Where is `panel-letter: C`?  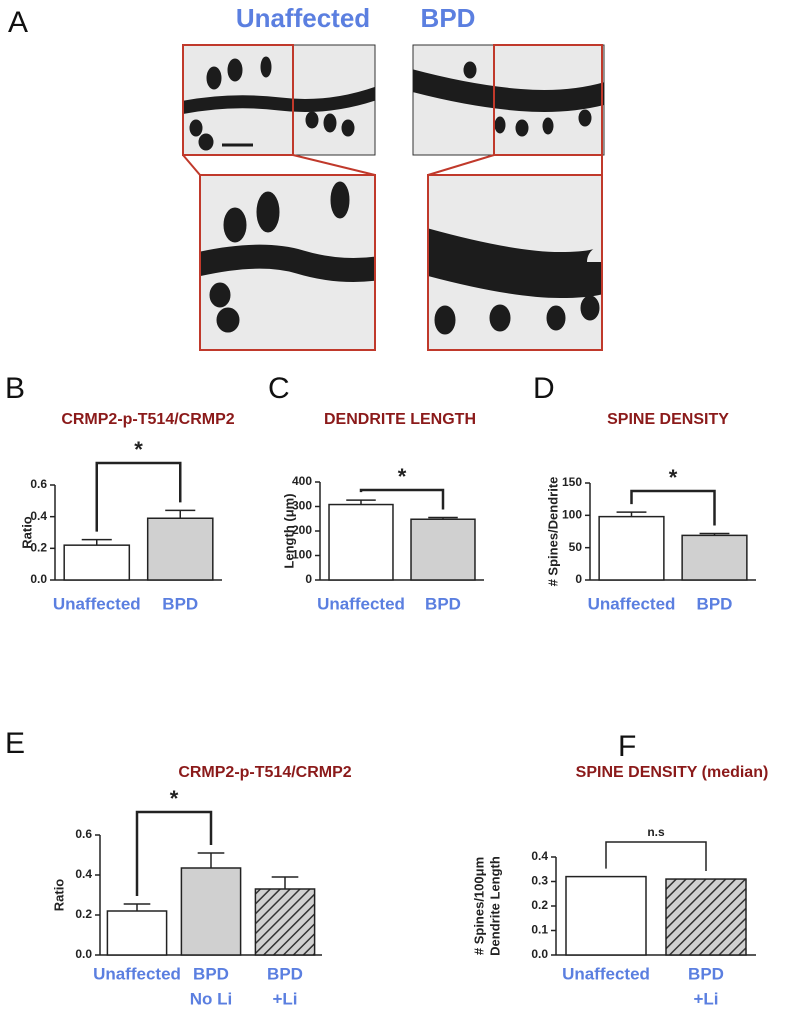
panel-letter: C is located at coordinates (279, 388).